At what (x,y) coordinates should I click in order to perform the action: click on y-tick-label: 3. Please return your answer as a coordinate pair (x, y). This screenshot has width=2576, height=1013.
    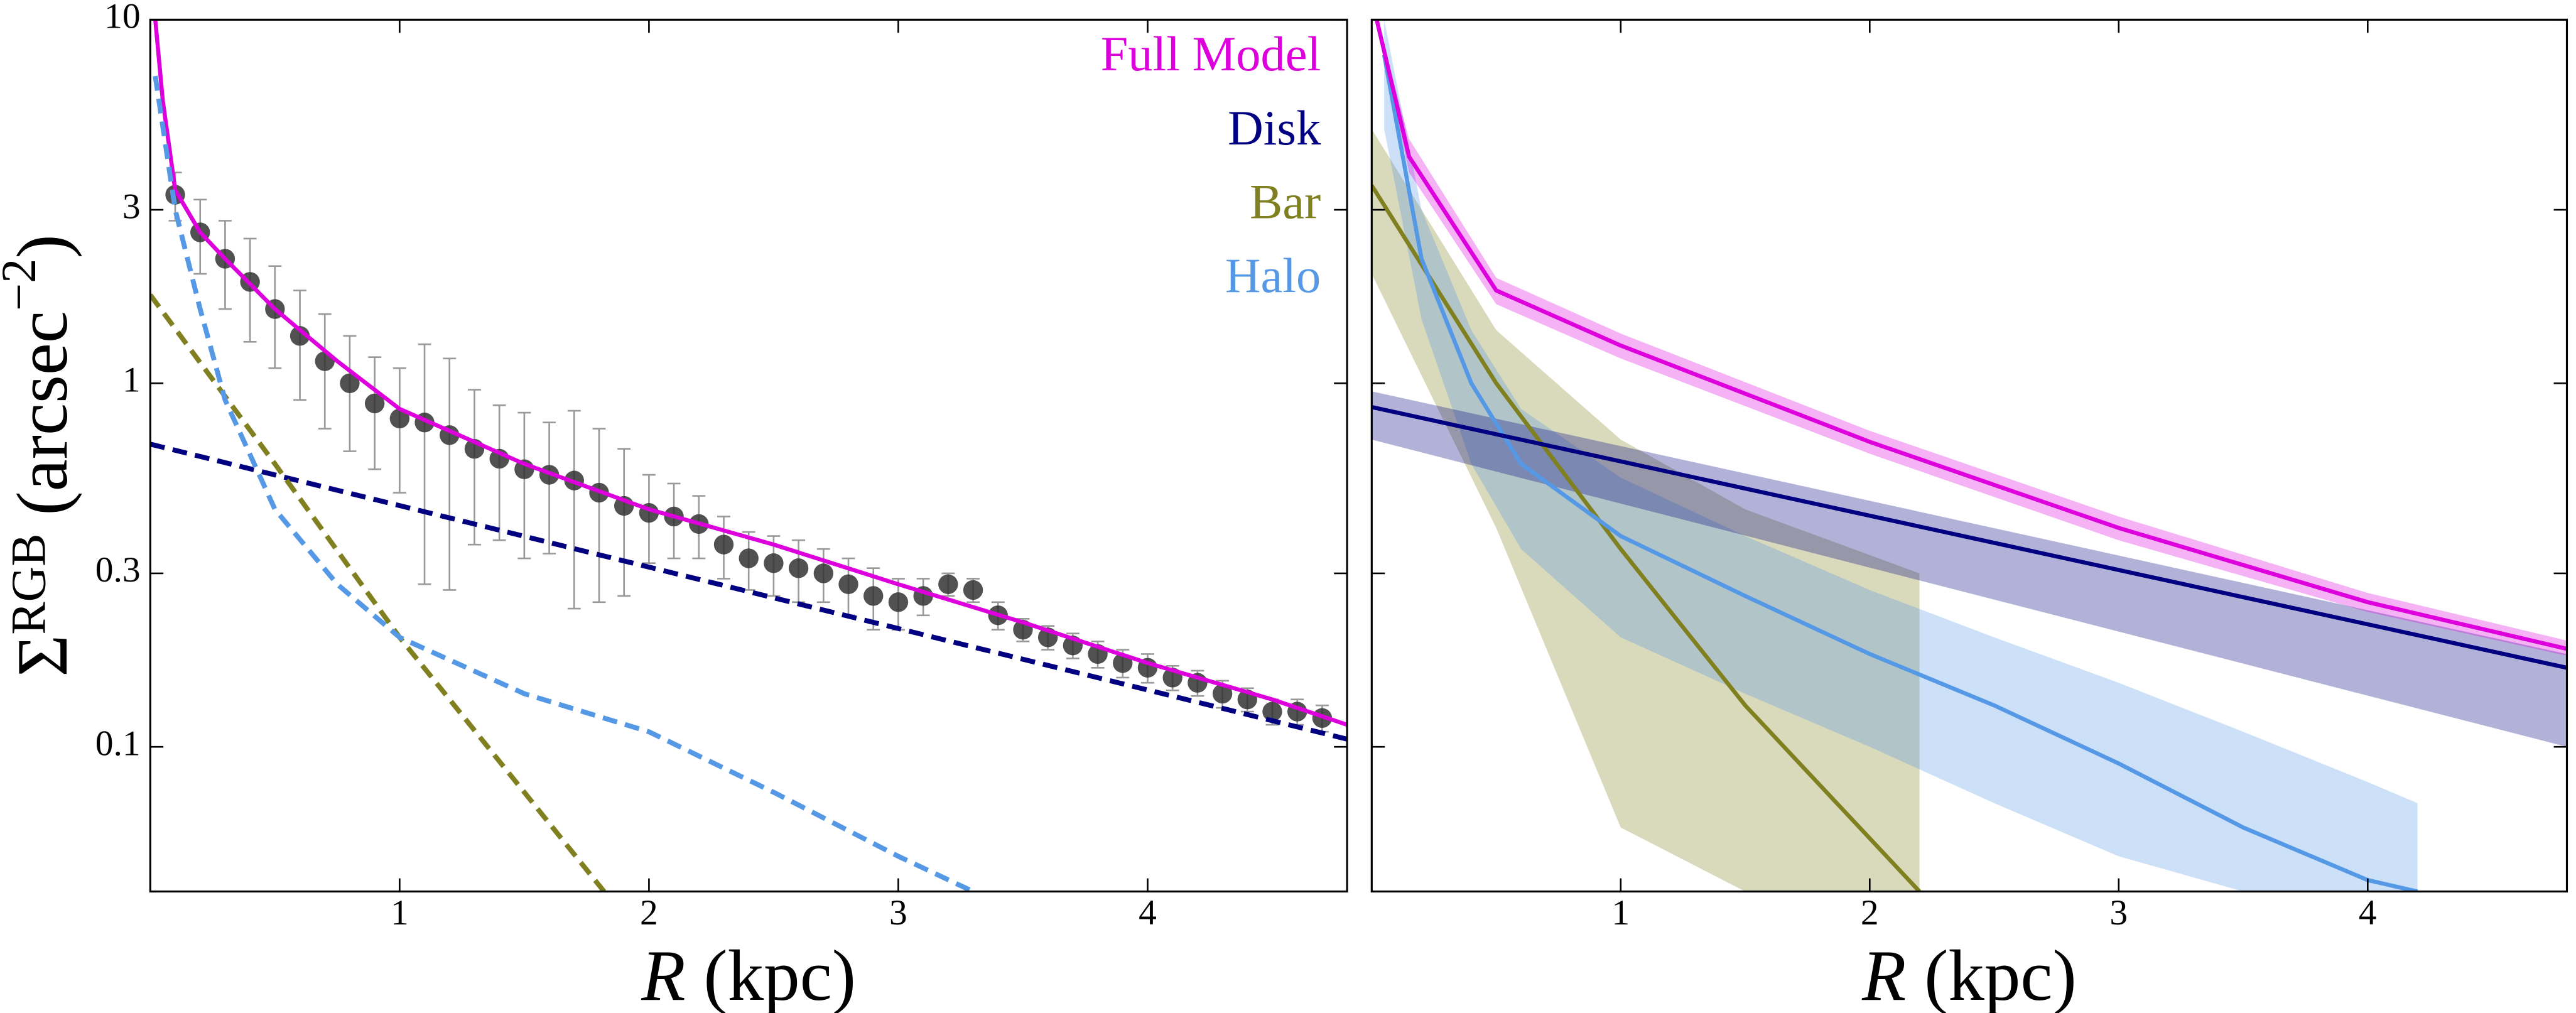
    Looking at the image, I should click on (132, 206).